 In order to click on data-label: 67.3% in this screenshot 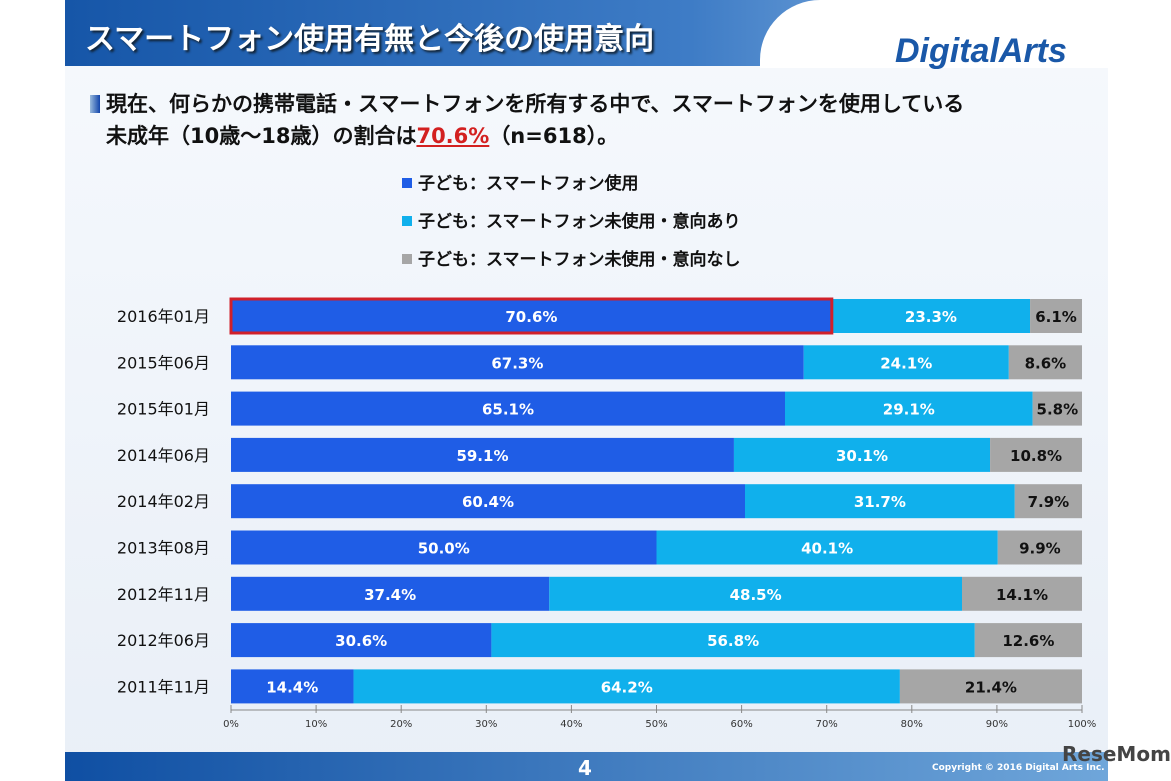, I will do `click(517, 363)`.